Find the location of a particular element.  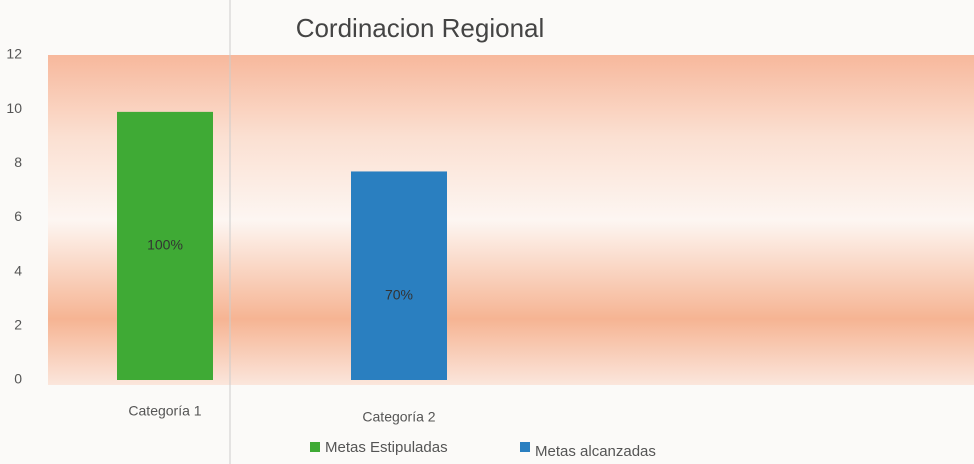

y-tick-label: 10 is located at coordinates (14, 108).